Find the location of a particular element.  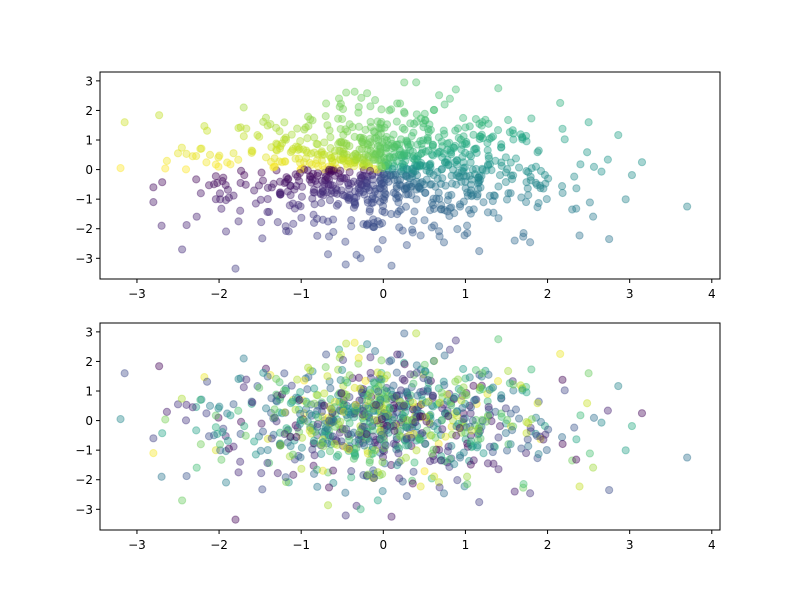

y-tick-label: −3 is located at coordinates (84, 510).